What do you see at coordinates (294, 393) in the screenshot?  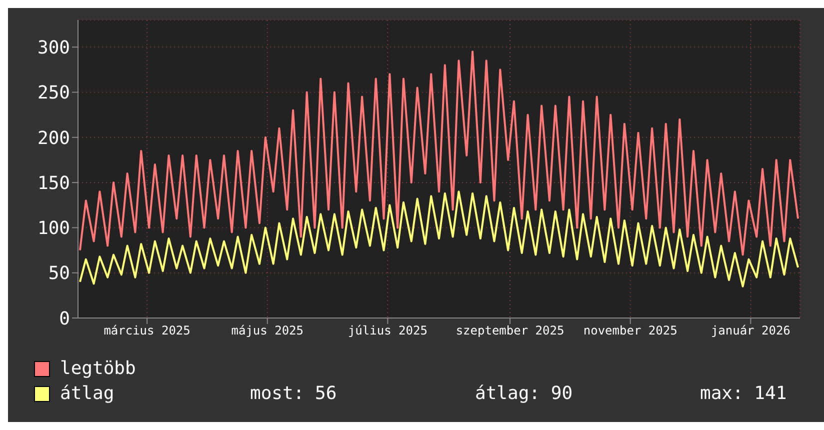 I see `text: most: 56` at bounding box center [294, 393].